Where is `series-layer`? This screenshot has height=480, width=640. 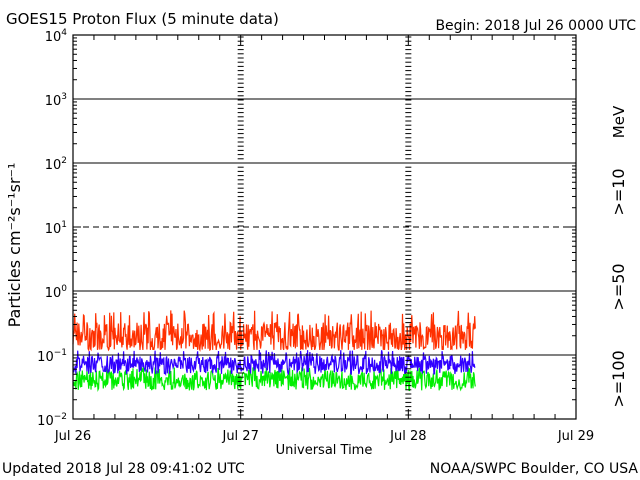
series-layer is located at coordinates (274, 351).